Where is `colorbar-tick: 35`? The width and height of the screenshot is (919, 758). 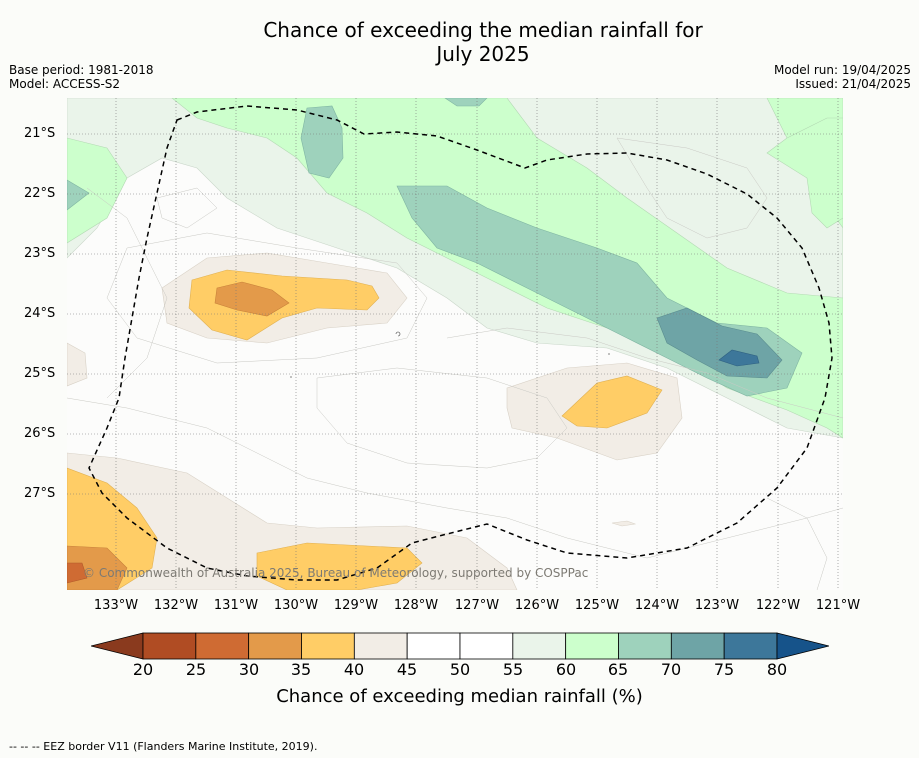 colorbar-tick: 35 is located at coordinates (301, 669).